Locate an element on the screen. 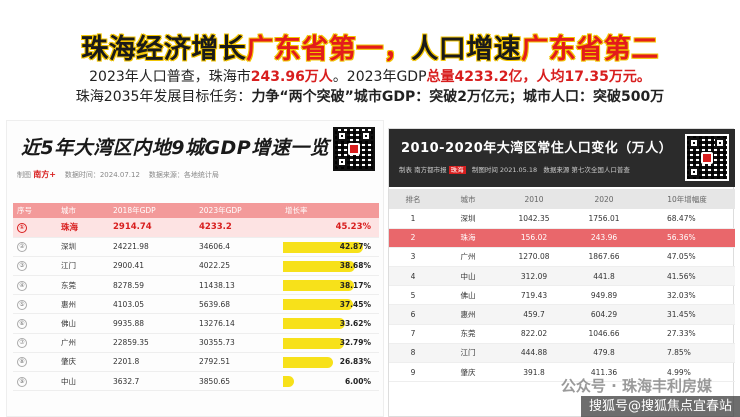 The image size is (740, 417). pop-cell-2010: 391.8 is located at coordinates (534, 372).